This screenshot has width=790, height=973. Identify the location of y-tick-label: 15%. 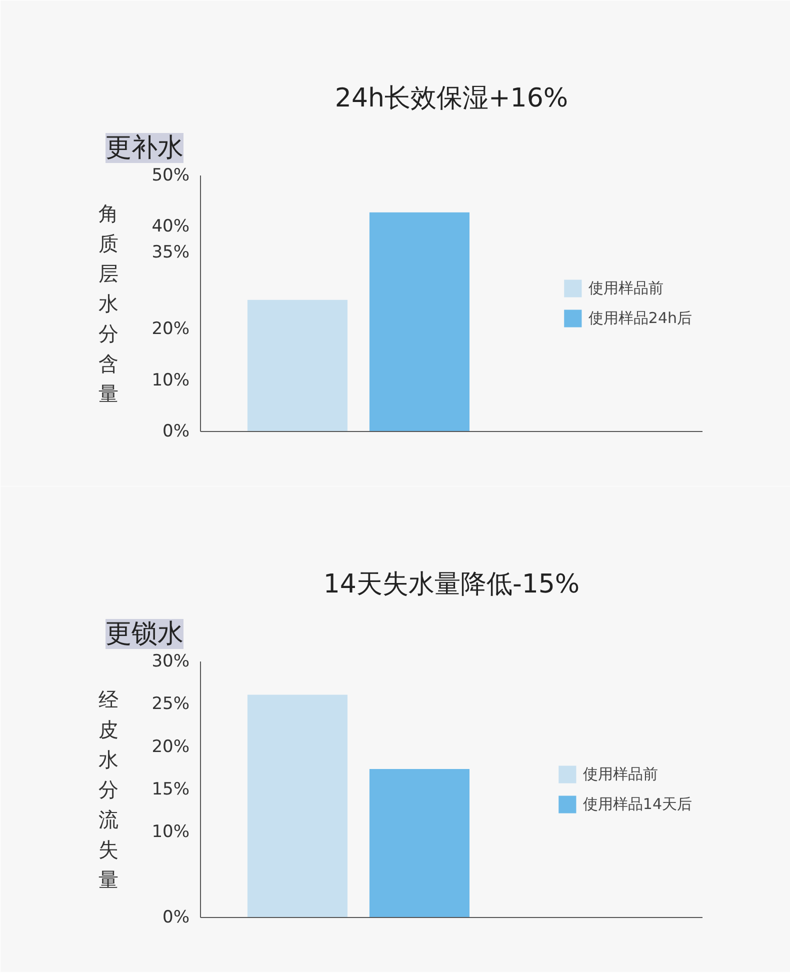
(171, 790).